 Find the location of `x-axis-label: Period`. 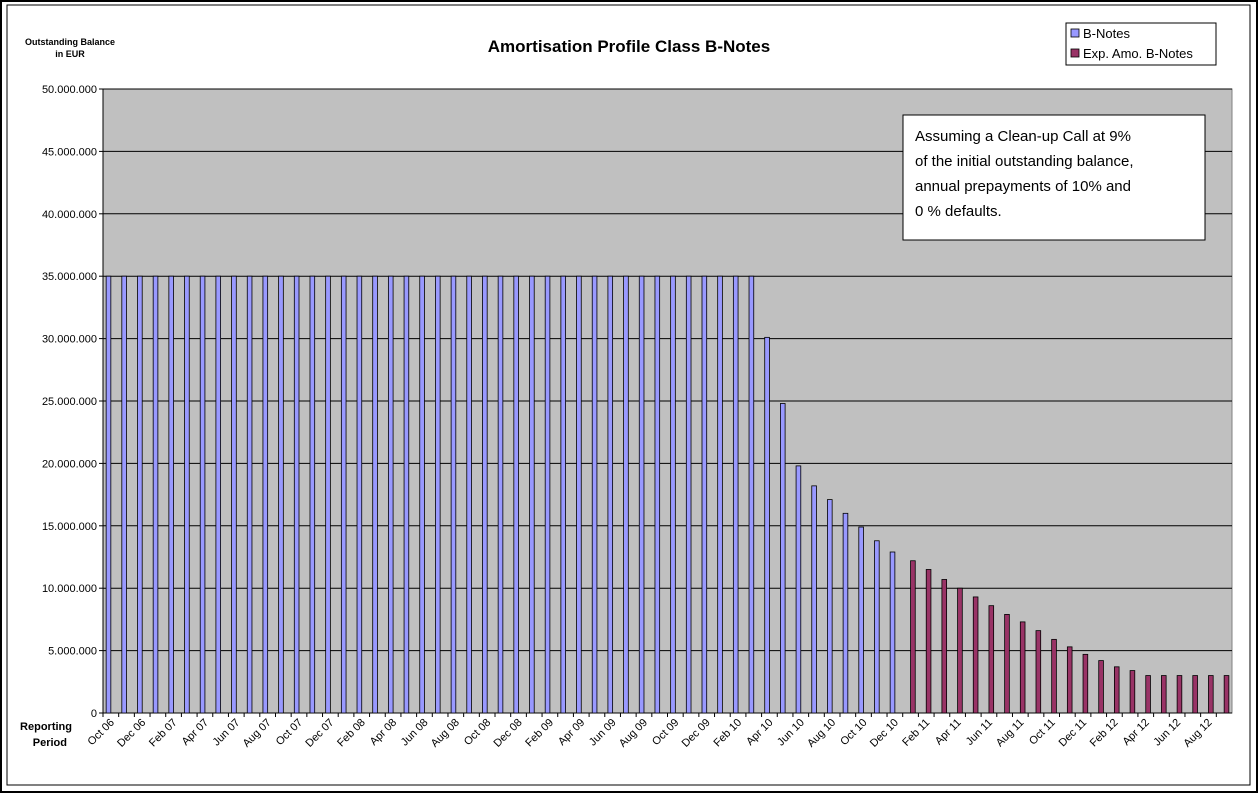

x-axis-label: Period is located at coordinates (50, 743).